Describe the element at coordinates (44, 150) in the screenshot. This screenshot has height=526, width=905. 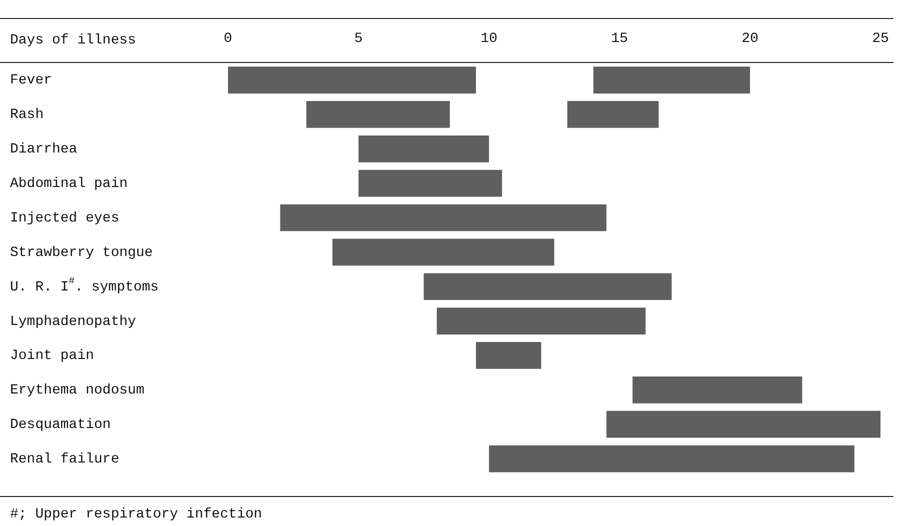
I see `y-tick-label: Diarrhea` at that location.